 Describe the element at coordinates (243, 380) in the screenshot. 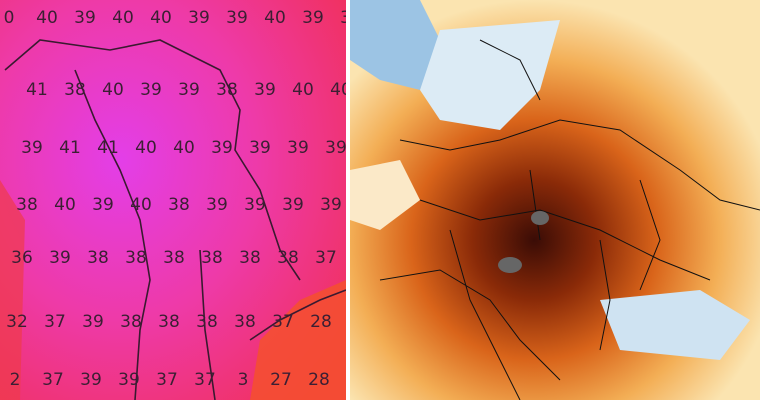

I see `temperature-label: 3` at that location.